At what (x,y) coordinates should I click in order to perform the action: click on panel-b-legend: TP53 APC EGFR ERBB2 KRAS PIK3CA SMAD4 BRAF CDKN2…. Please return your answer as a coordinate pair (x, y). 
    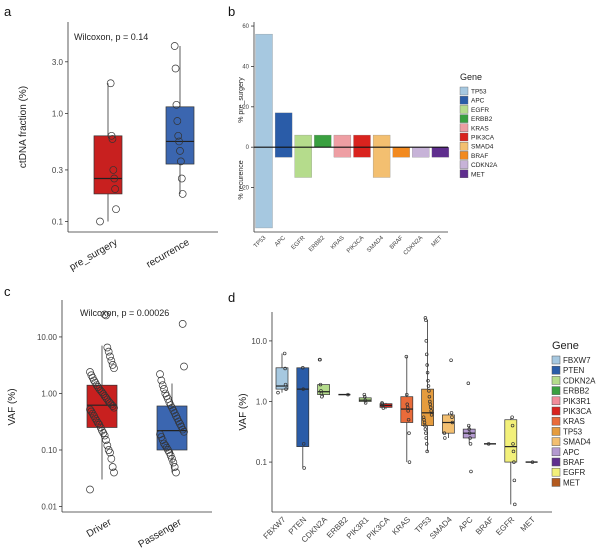
    Looking at the image, I should click on (478, 132).